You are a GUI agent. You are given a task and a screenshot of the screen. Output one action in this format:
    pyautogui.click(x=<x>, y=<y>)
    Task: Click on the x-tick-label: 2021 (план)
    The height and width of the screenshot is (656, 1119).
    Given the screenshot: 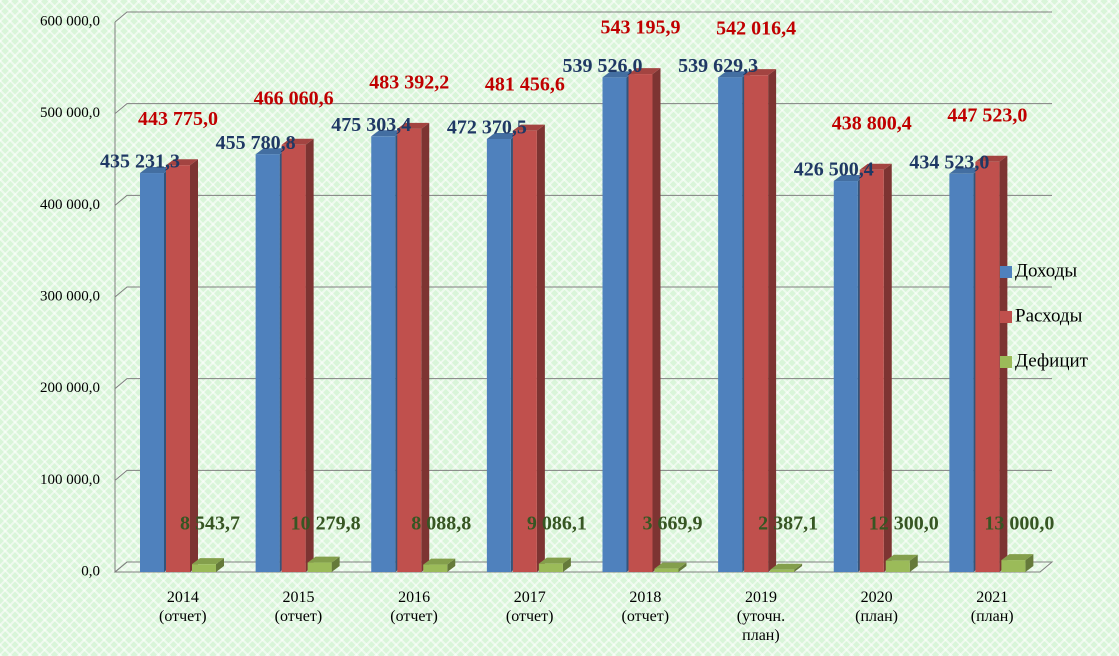 What is the action you would take?
    pyautogui.click(x=992, y=607)
    